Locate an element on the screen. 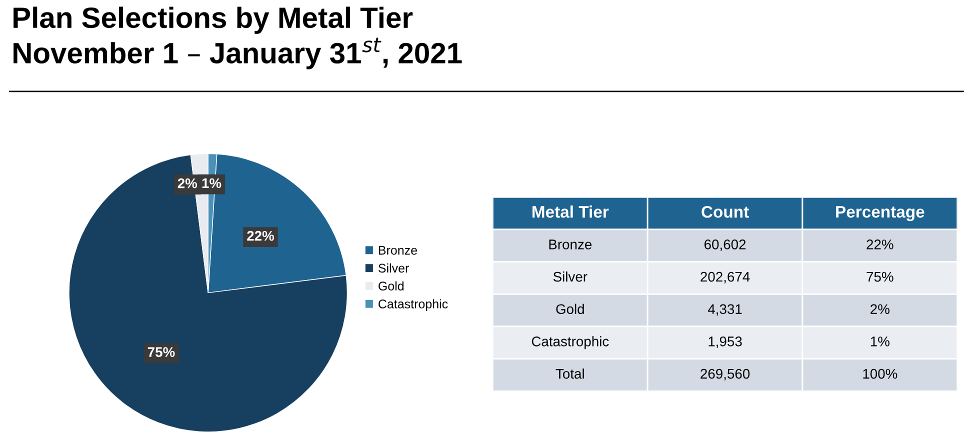  data-label: 75% is located at coordinates (161, 352).